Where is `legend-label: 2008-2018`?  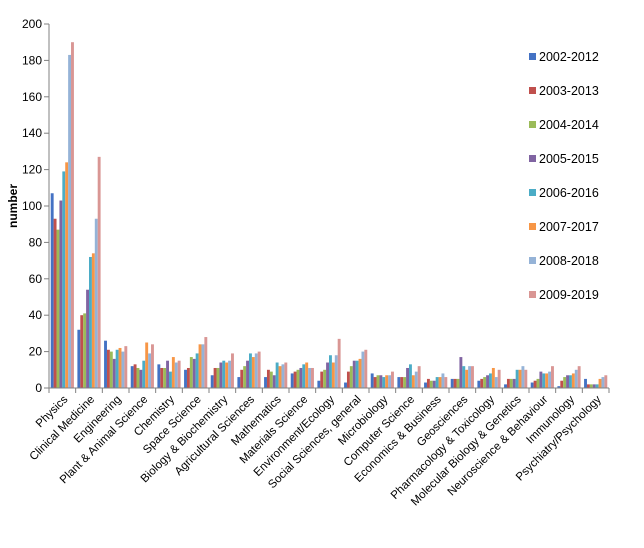 legend-label: 2008-2018 is located at coordinates (569, 261).